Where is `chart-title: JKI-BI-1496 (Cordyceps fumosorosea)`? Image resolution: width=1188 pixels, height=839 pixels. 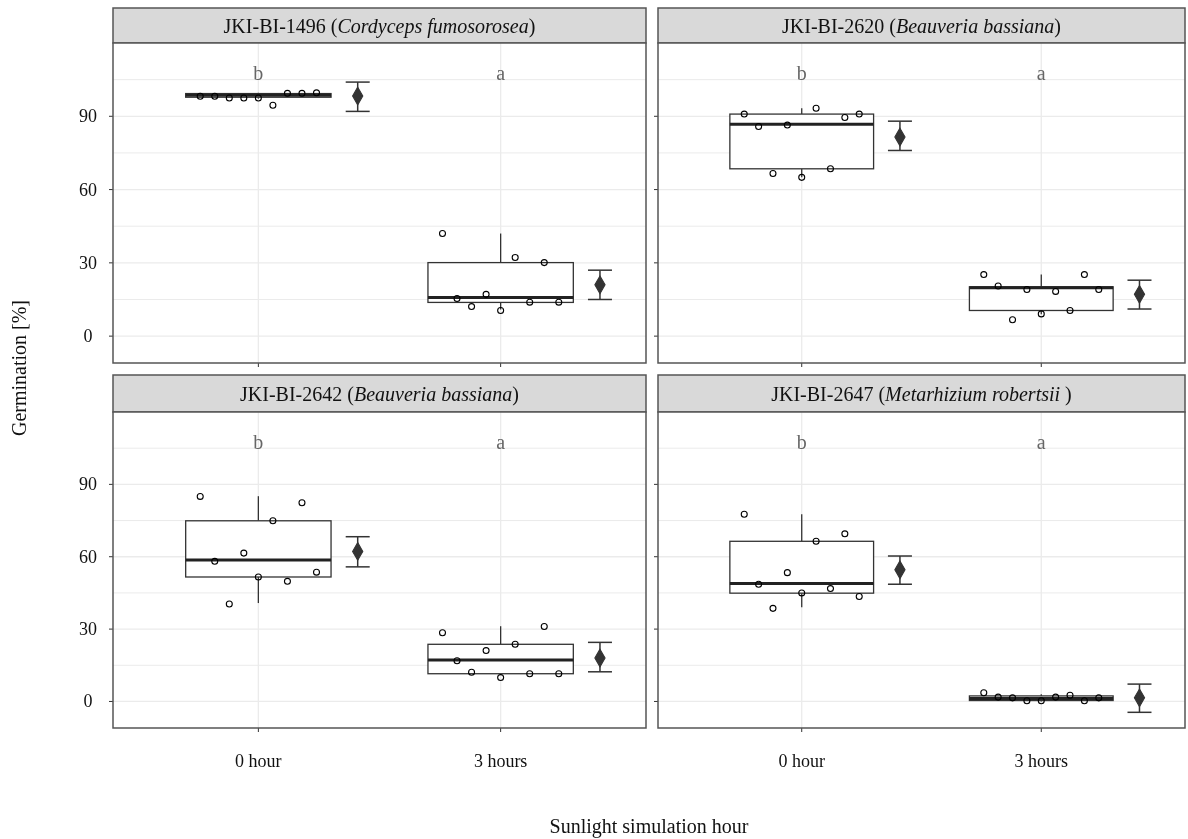 chart-title: JKI-BI-1496 (Cordyceps fumosorosea) is located at coordinates (379, 26).